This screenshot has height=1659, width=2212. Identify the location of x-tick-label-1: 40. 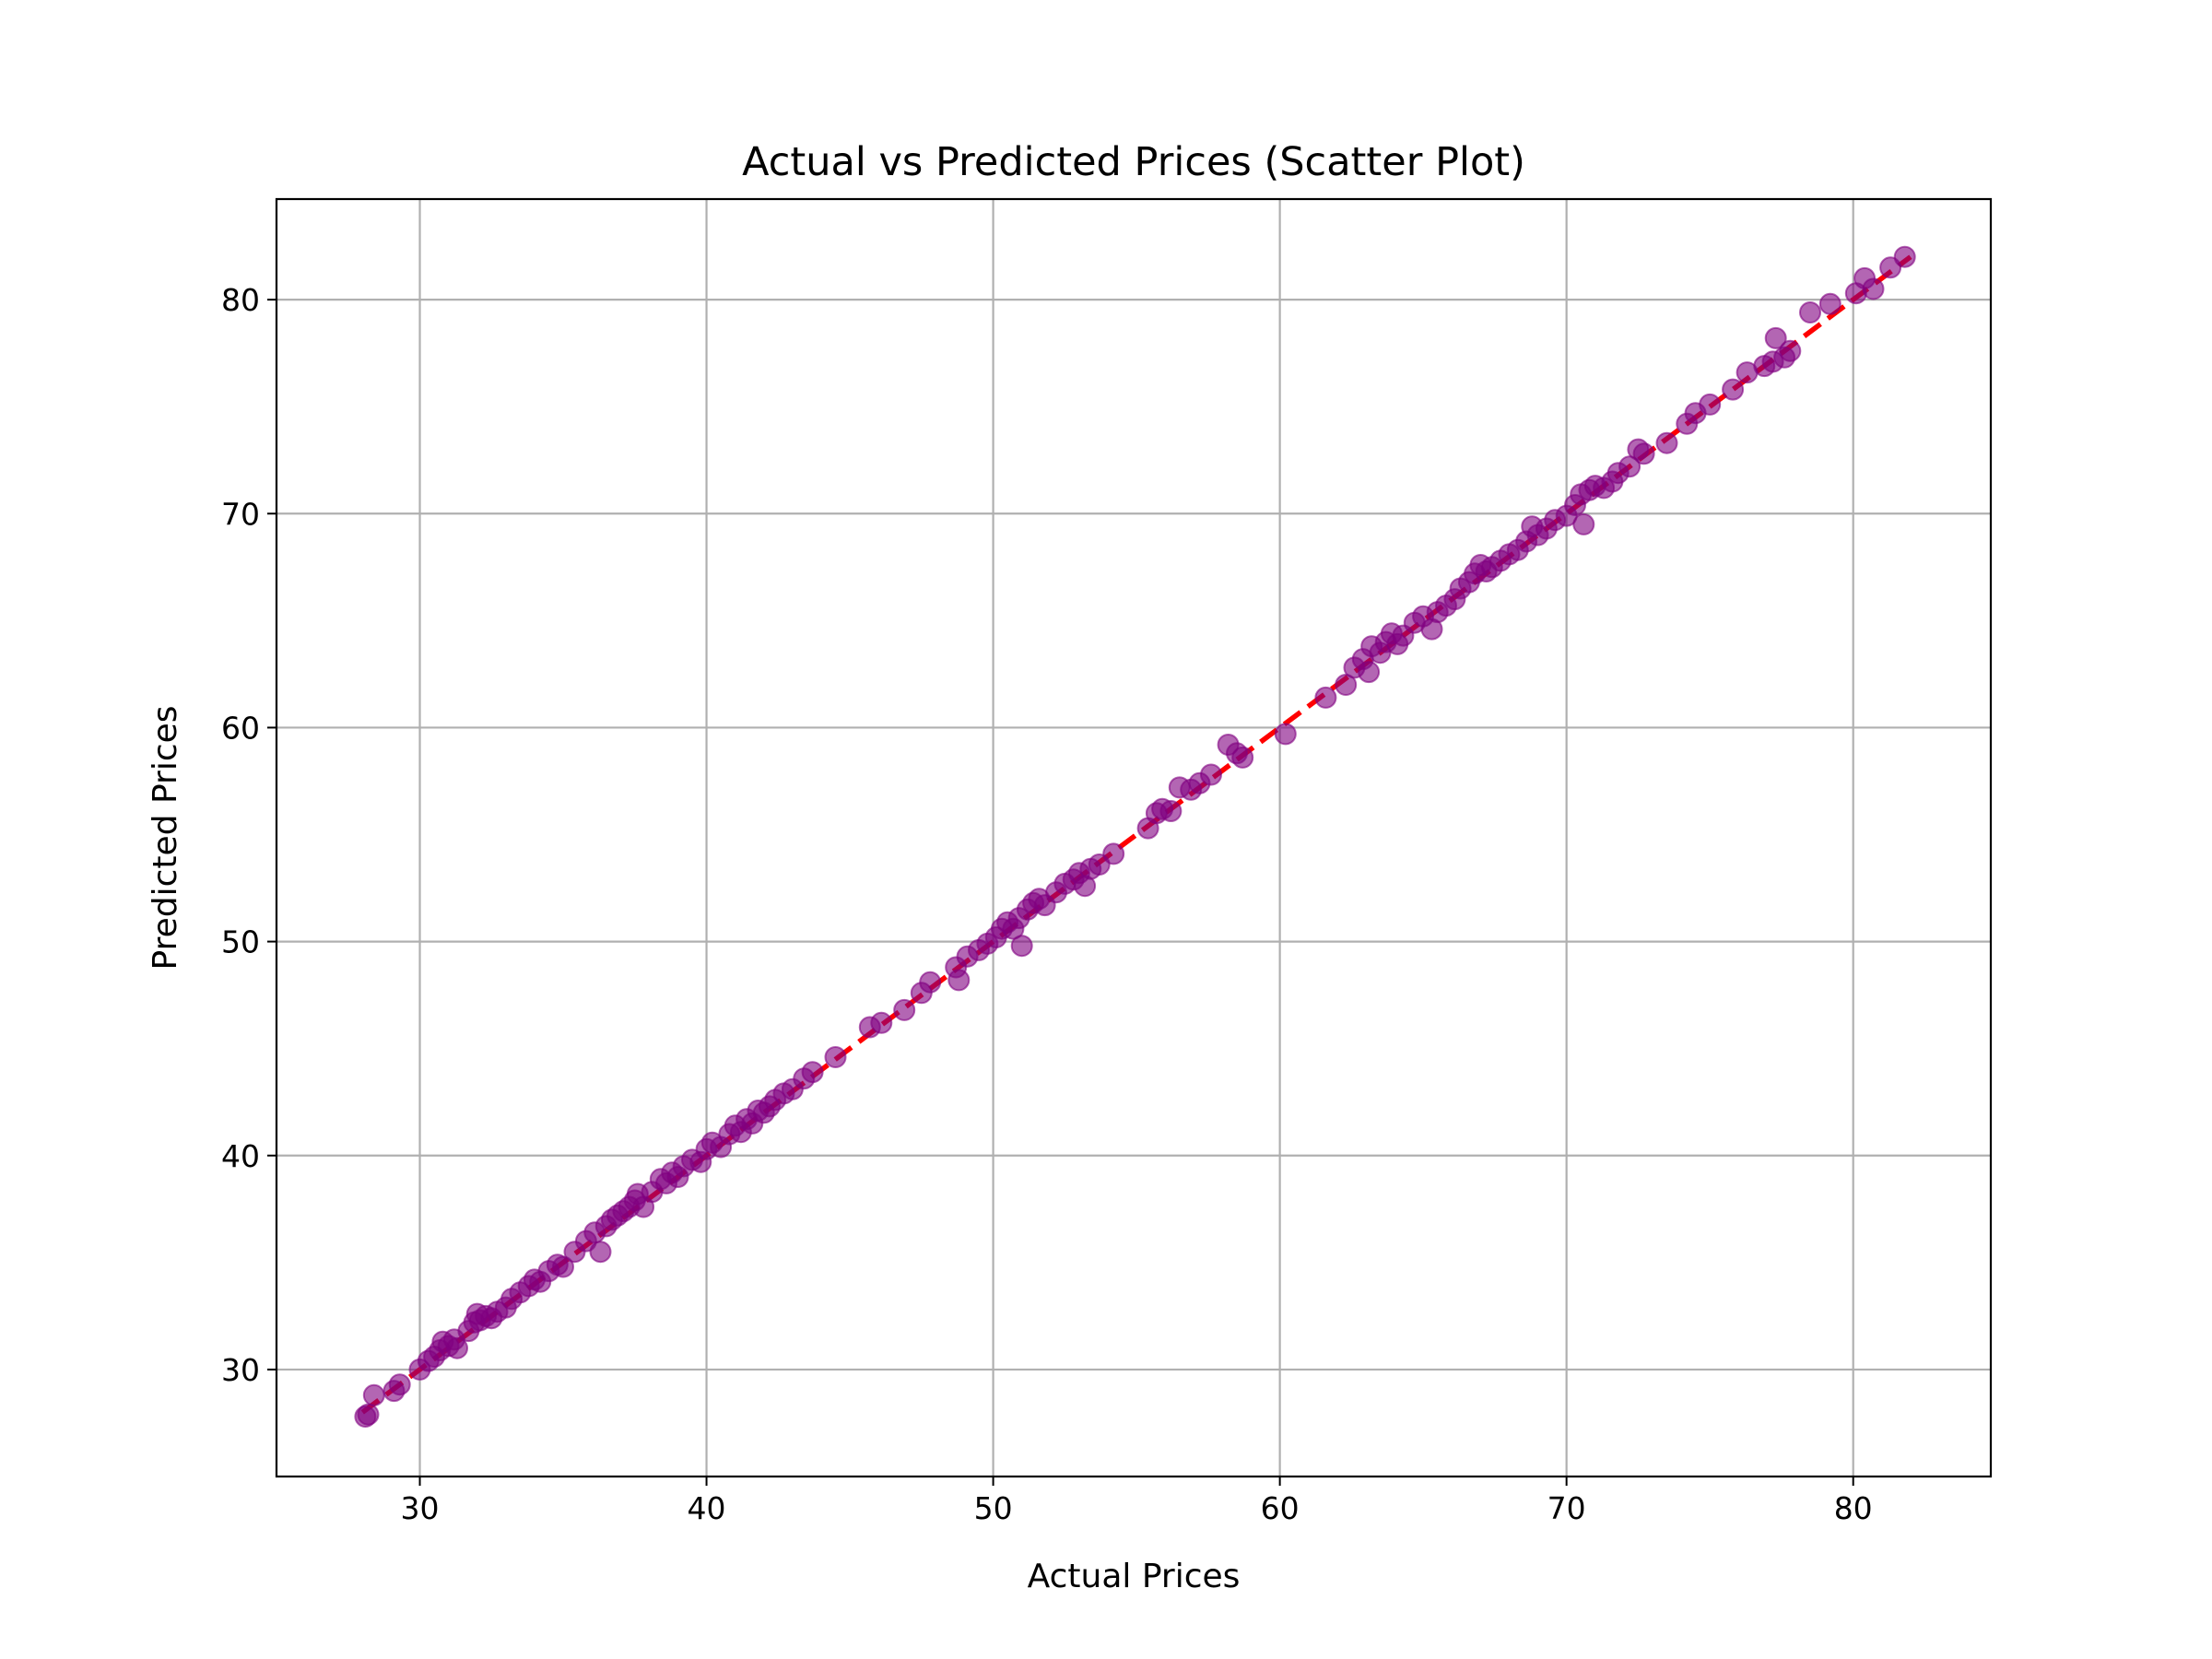
(707, 1508).